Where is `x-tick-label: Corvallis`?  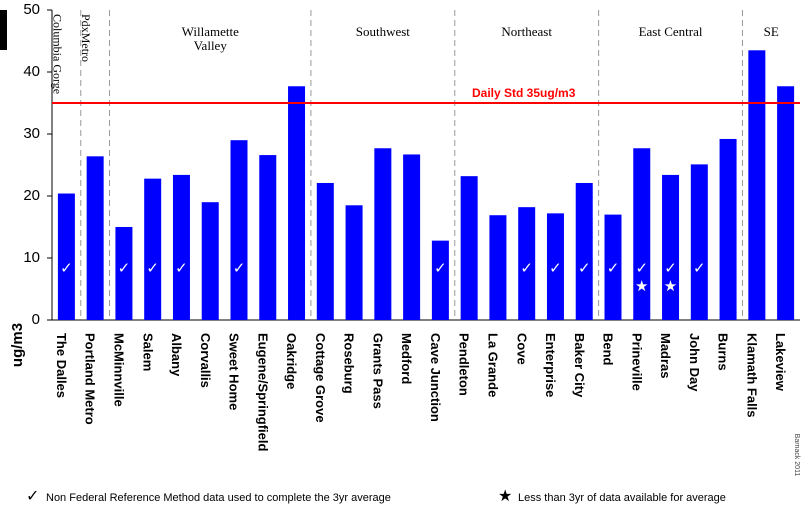
x-tick-label: Corvallis is located at coordinates (205, 360).